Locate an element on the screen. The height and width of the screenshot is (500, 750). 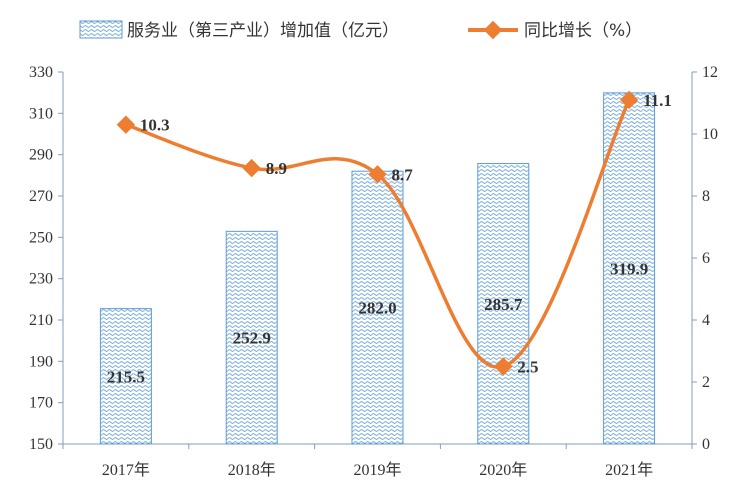
x-tick-label: 2017年 is located at coordinates (126, 470).